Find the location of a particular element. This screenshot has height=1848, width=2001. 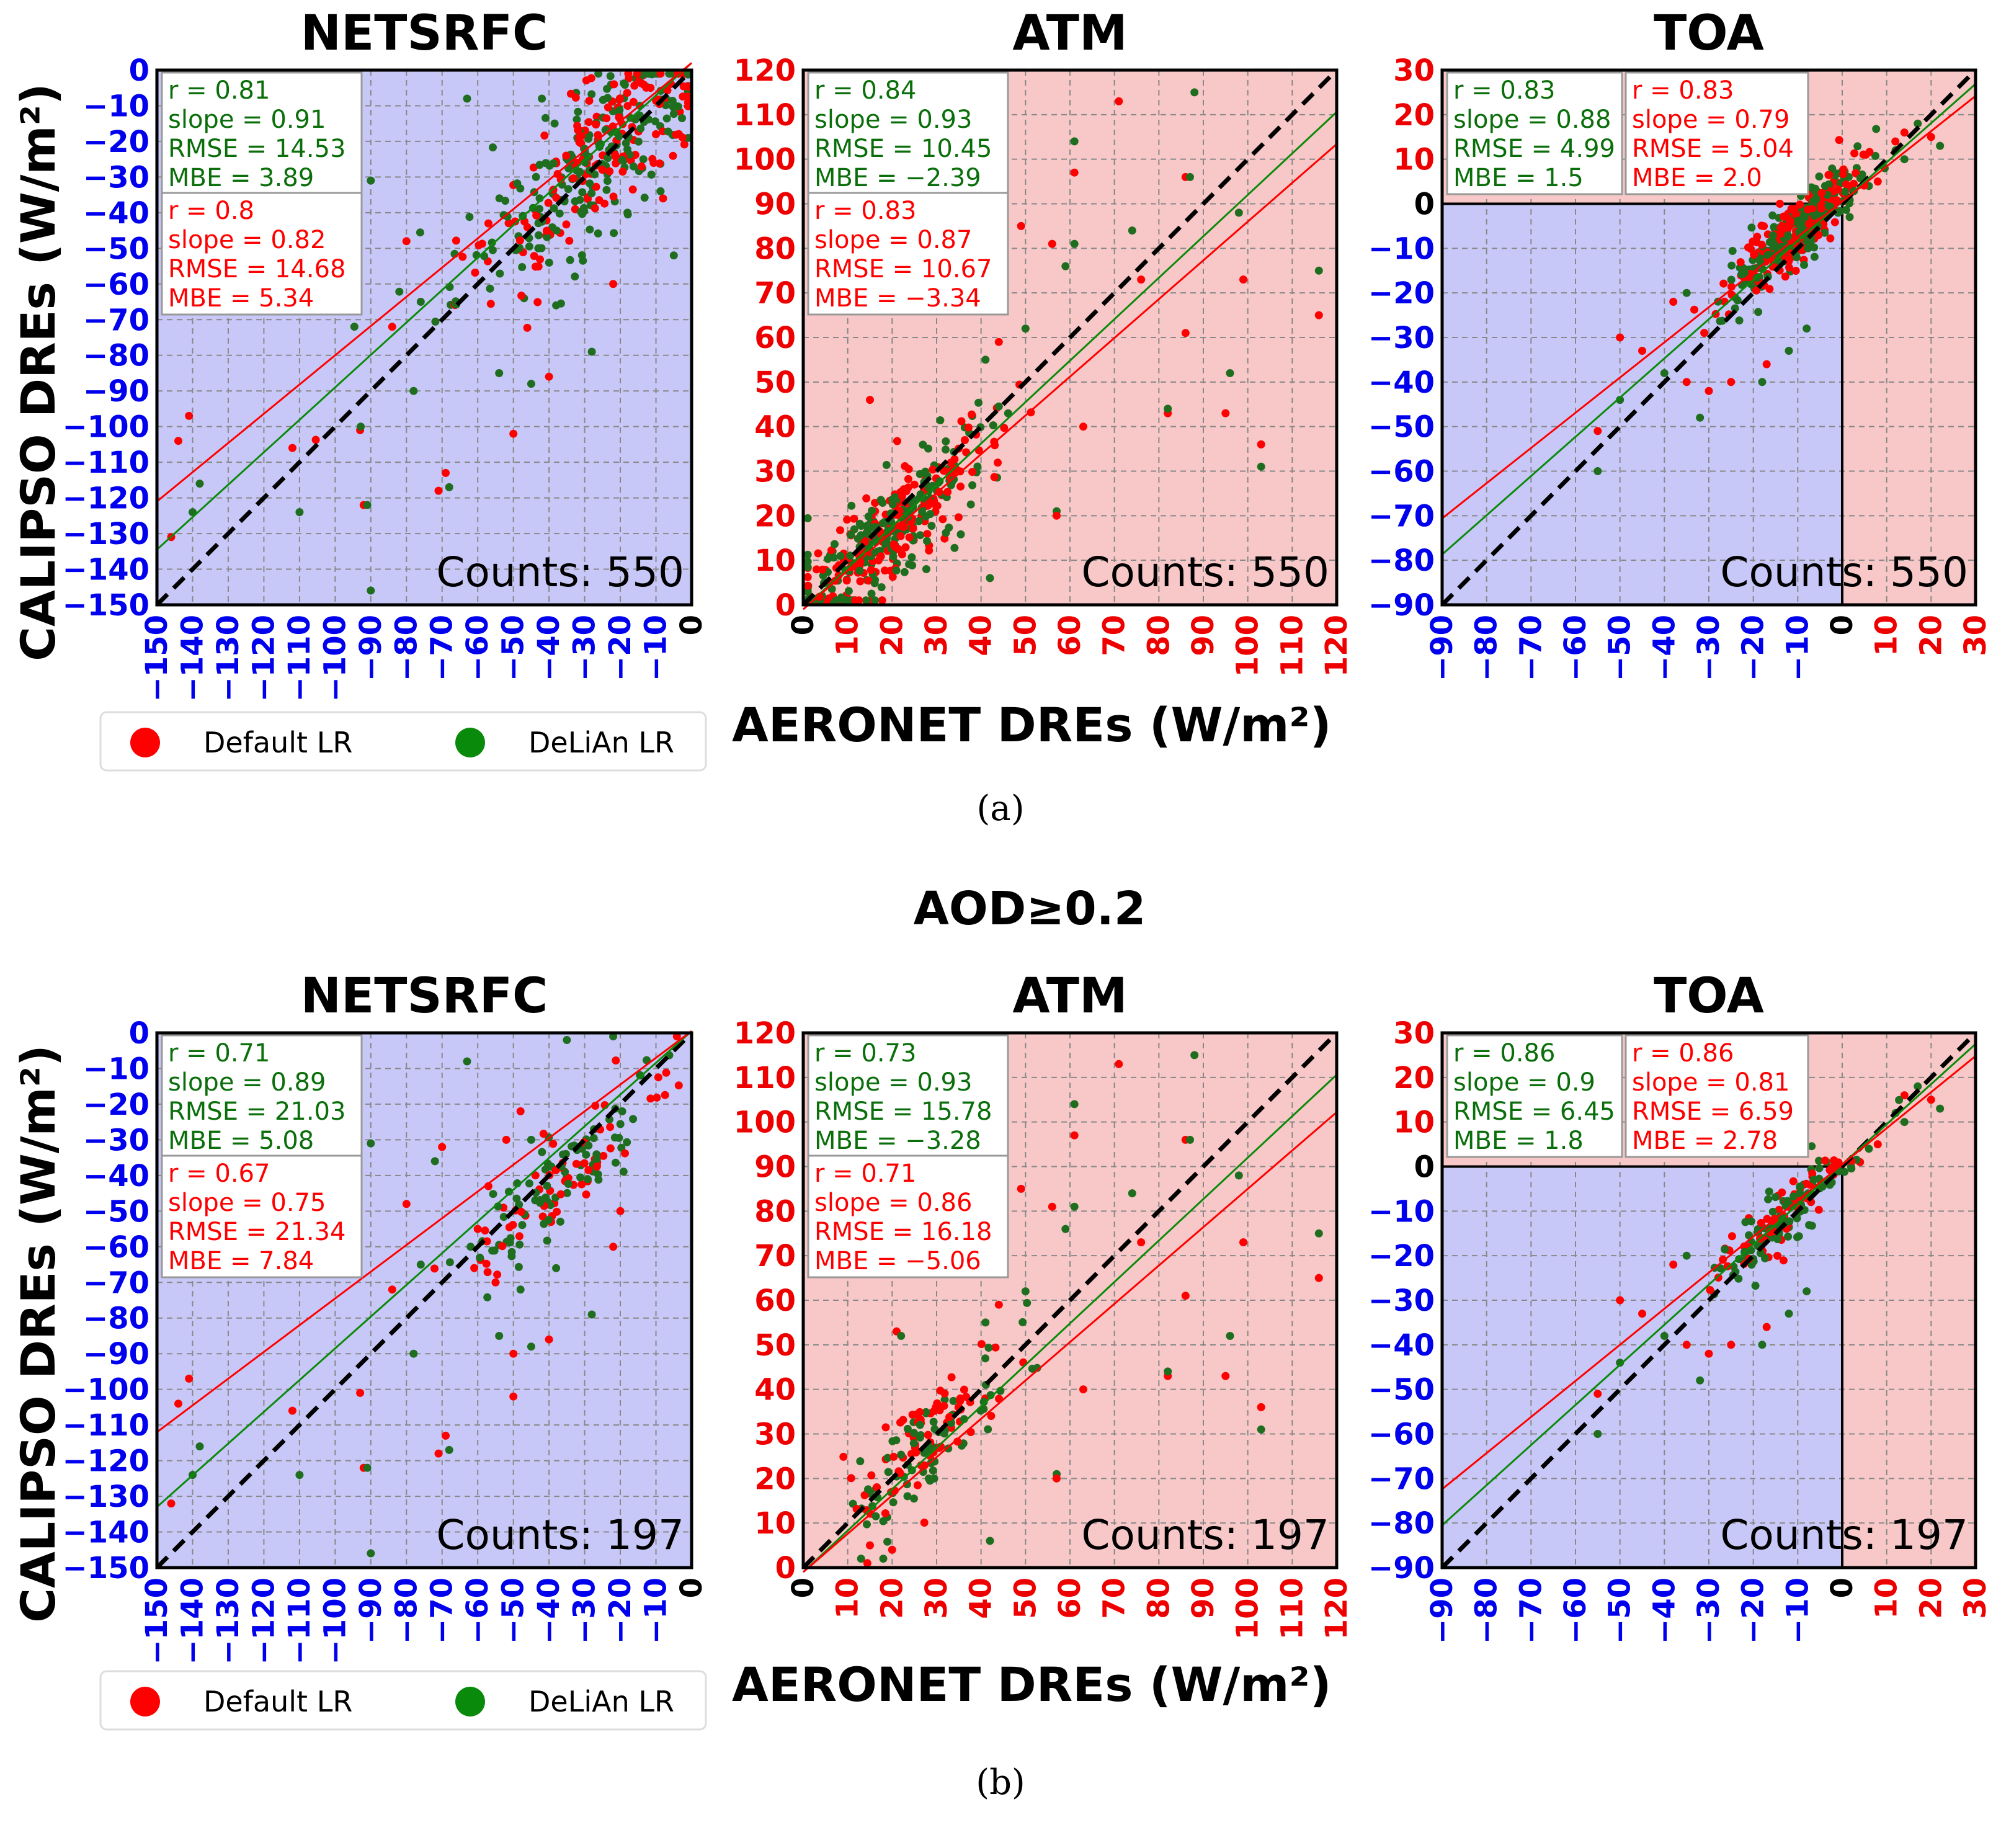

stats-text: r = 0.73 is located at coordinates (865, 1053).